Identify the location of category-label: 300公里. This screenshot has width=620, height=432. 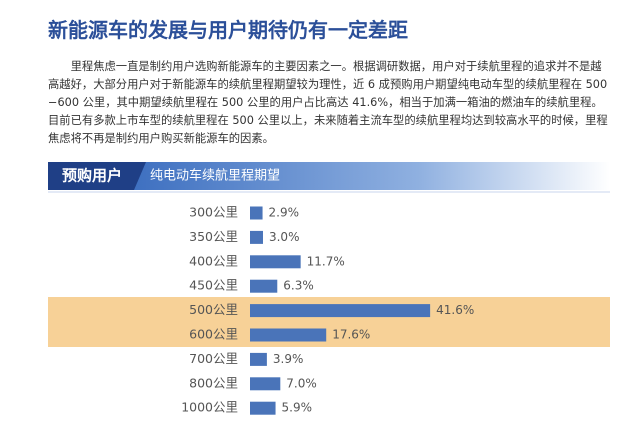
(213, 212).